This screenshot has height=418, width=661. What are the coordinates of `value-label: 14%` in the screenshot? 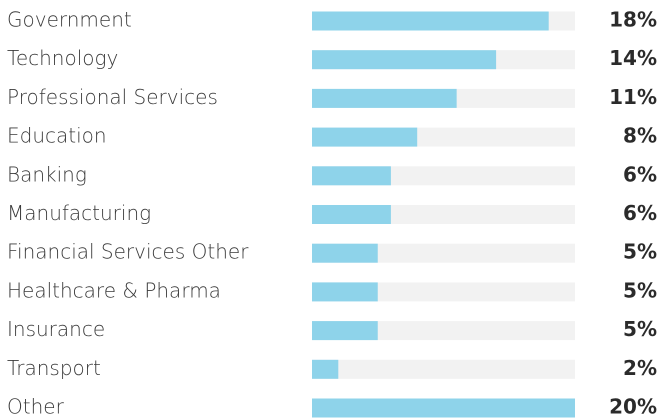 It's located at (633, 58).